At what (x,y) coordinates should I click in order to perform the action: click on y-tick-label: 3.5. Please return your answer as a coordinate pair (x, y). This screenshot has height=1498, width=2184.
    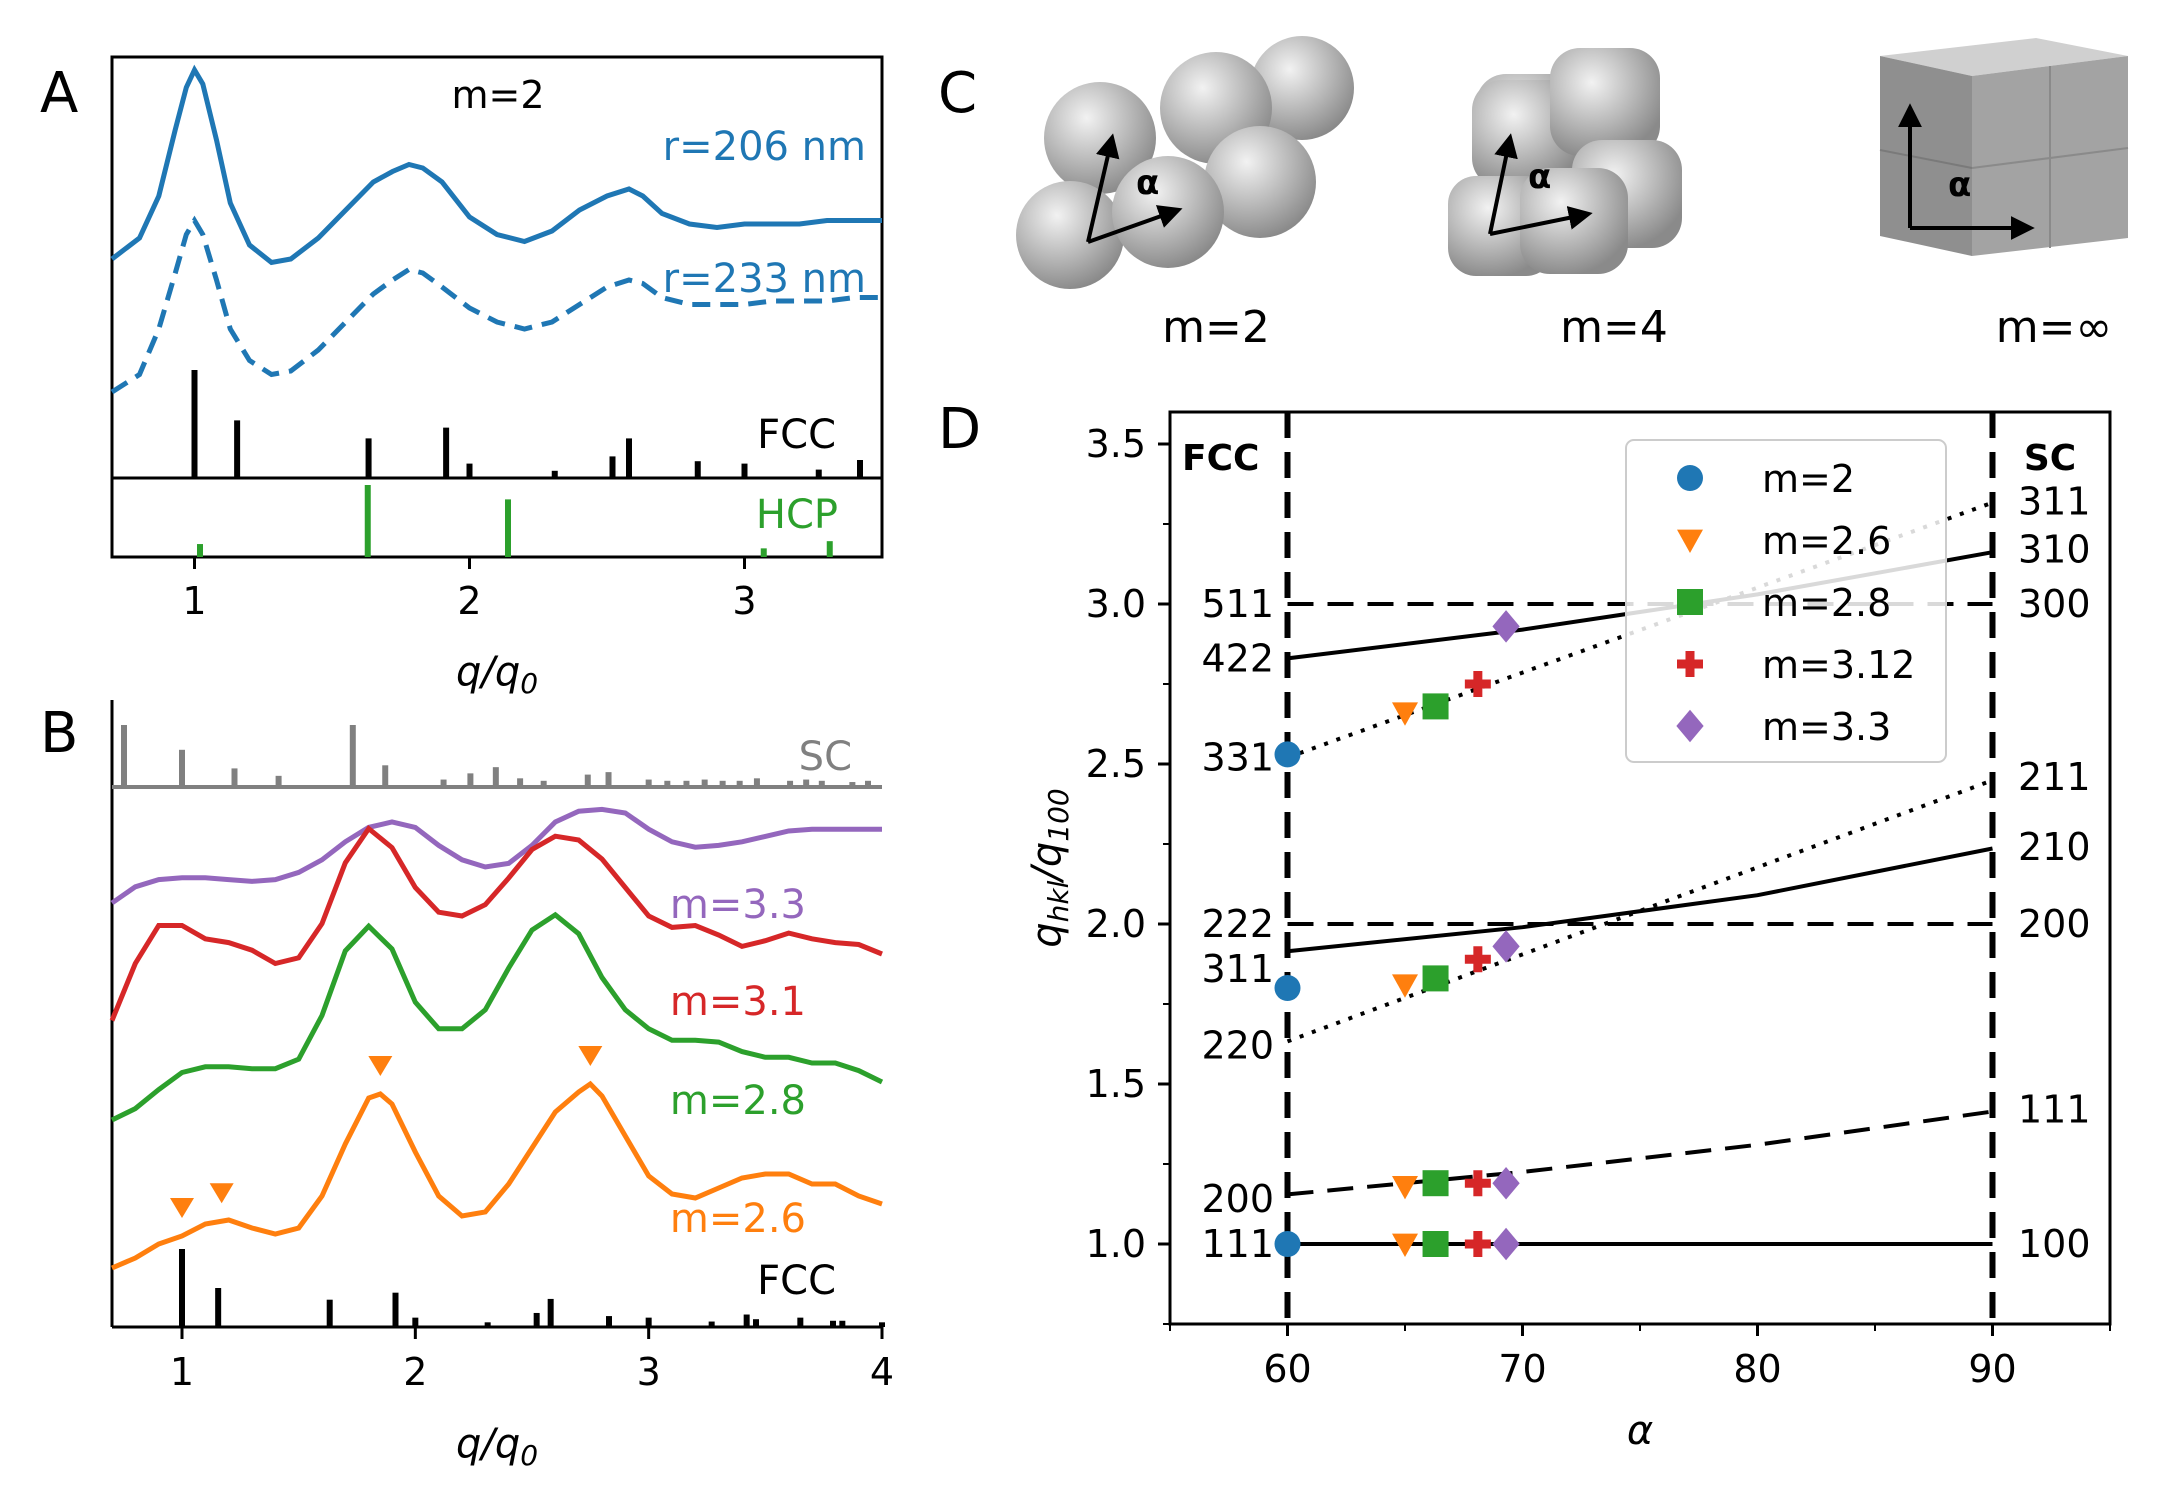
    Looking at the image, I should click on (1116, 444).